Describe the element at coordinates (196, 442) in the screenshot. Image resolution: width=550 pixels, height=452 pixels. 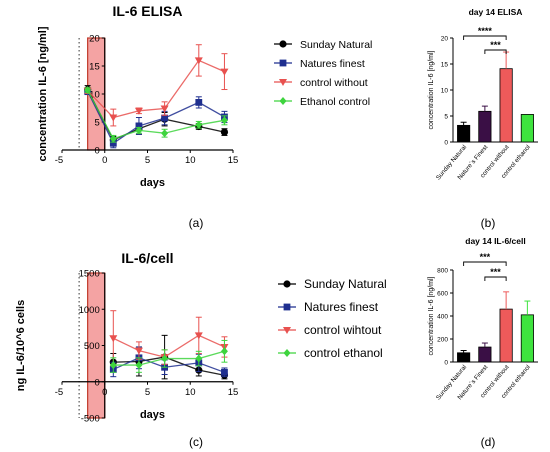
I see `panel-letter-c: (c)` at that location.